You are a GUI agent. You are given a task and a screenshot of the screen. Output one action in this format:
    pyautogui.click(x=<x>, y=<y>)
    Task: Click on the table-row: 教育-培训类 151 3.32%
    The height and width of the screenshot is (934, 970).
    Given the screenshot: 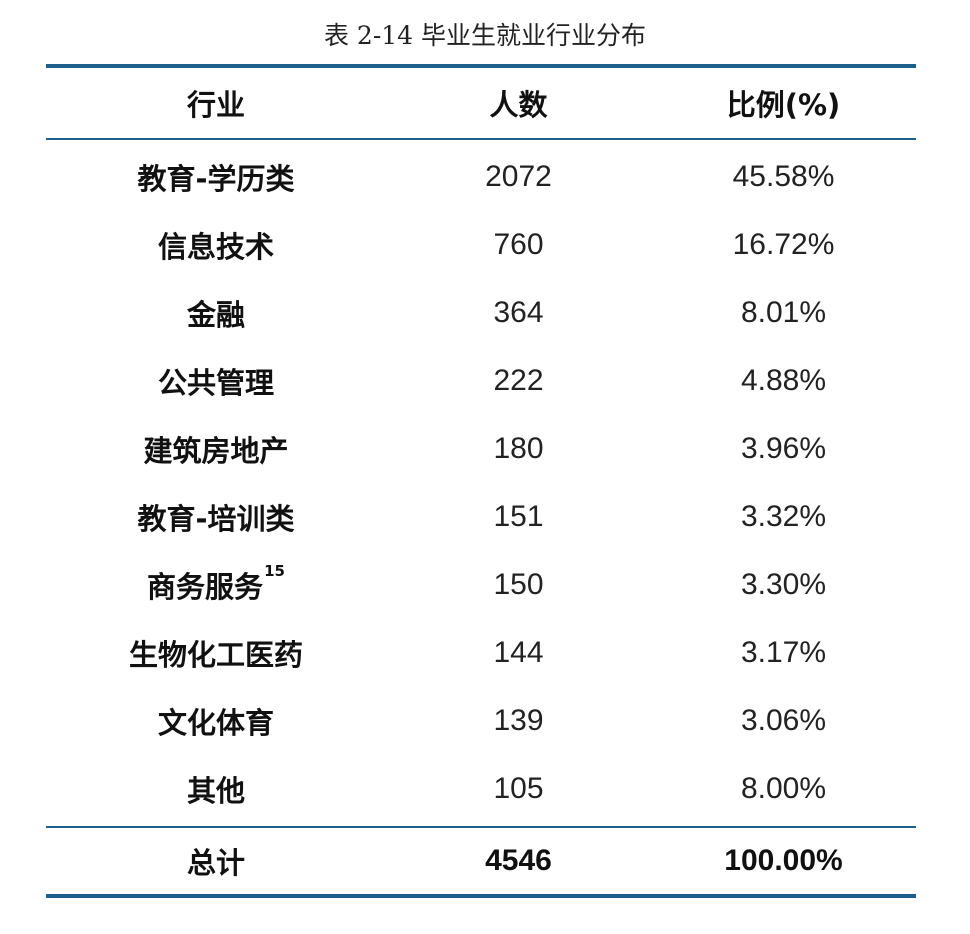 What is the action you would take?
    pyautogui.click(x=481, y=517)
    